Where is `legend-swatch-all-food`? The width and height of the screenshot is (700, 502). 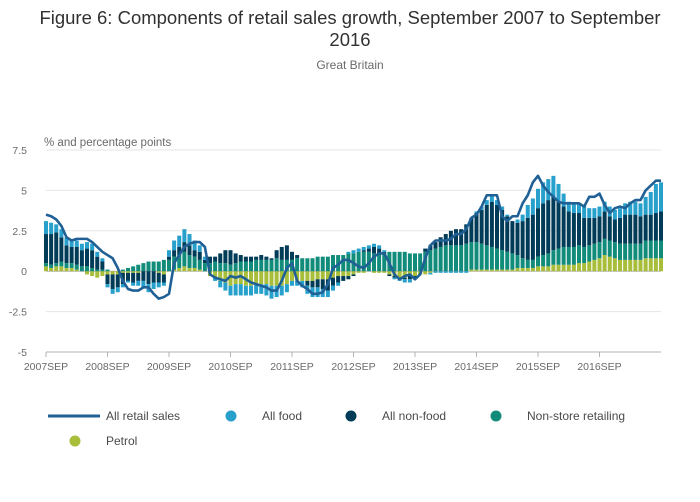
legend-swatch-all-food is located at coordinates (231, 416).